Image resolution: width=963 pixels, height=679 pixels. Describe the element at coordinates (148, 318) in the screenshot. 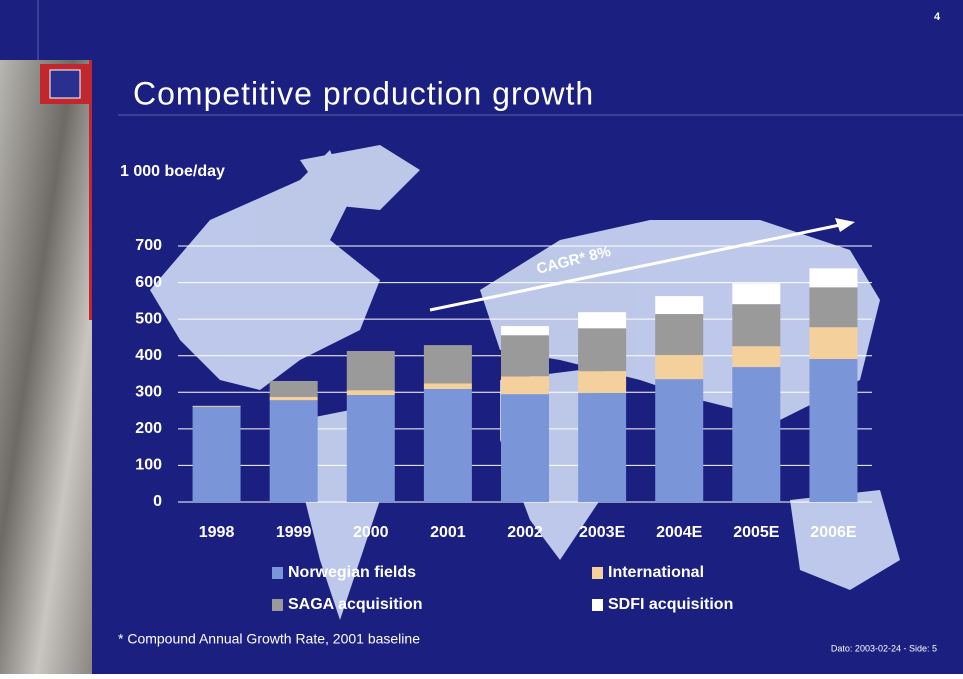

I see `y-tick-label: 500` at that location.